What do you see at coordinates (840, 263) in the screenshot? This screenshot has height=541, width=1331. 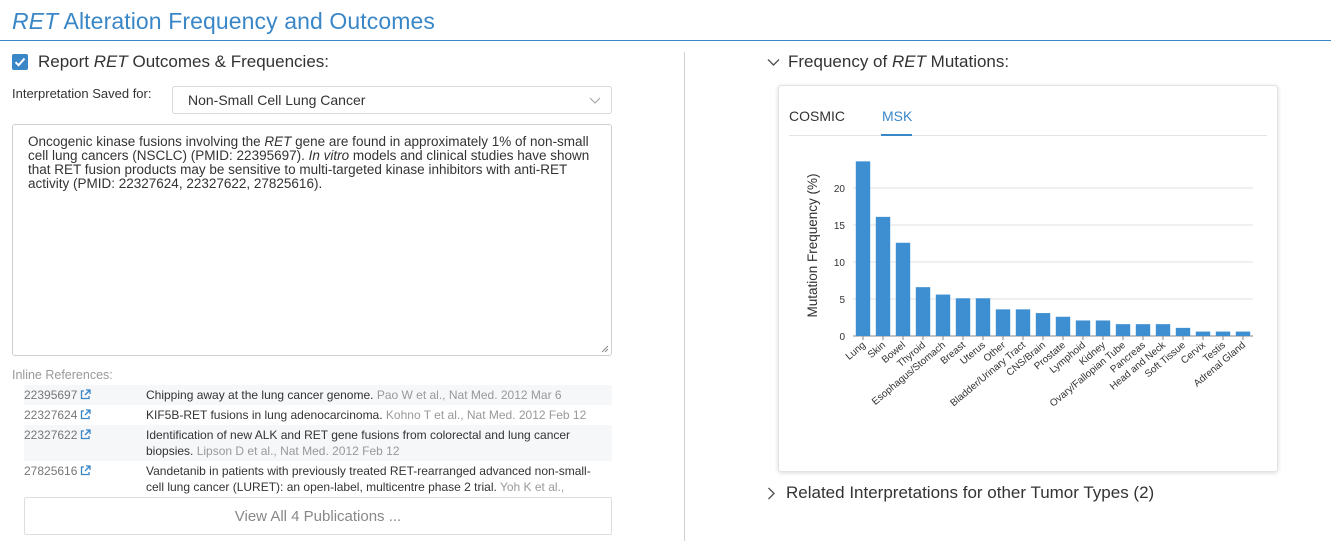 I see `y-tick-label: 10` at bounding box center [840, 263].